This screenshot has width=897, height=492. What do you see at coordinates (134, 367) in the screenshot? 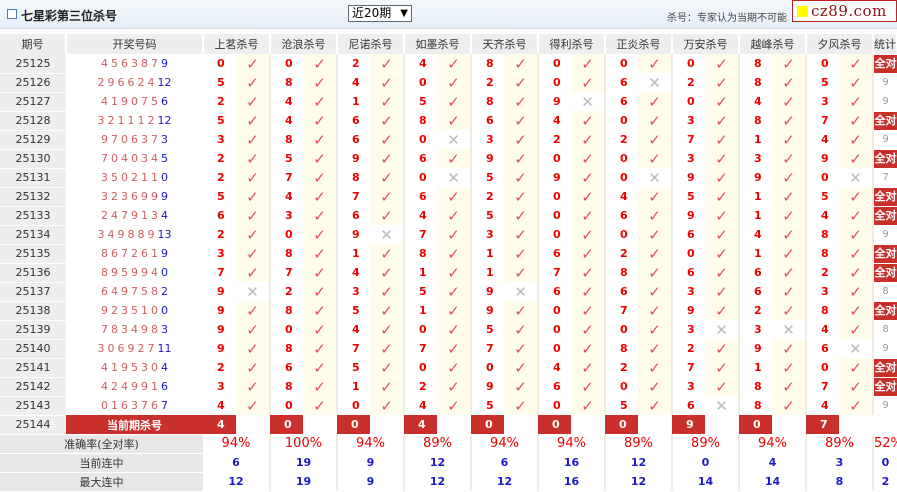
I see `draw-numbers: 4195304` at bounding box center [134, 367].